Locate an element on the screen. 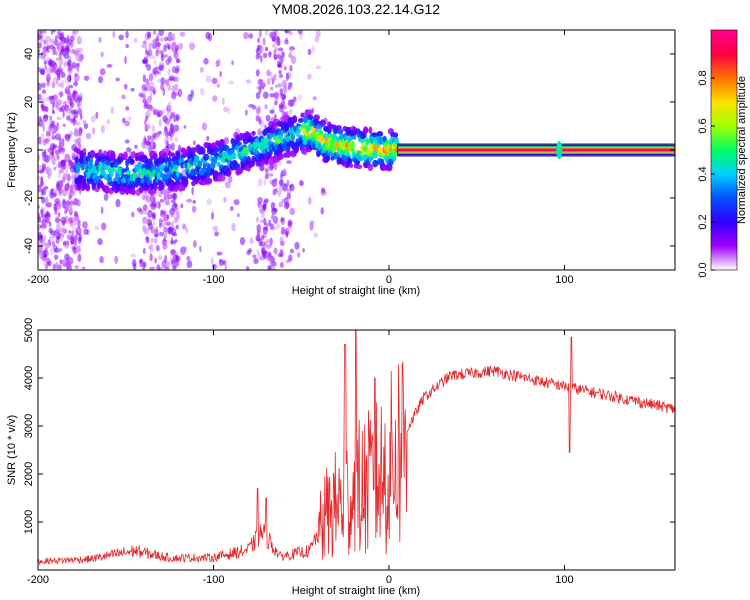  figure-title: YM08.2026.103.22.14.G12 is located at coordinates (356, 9).